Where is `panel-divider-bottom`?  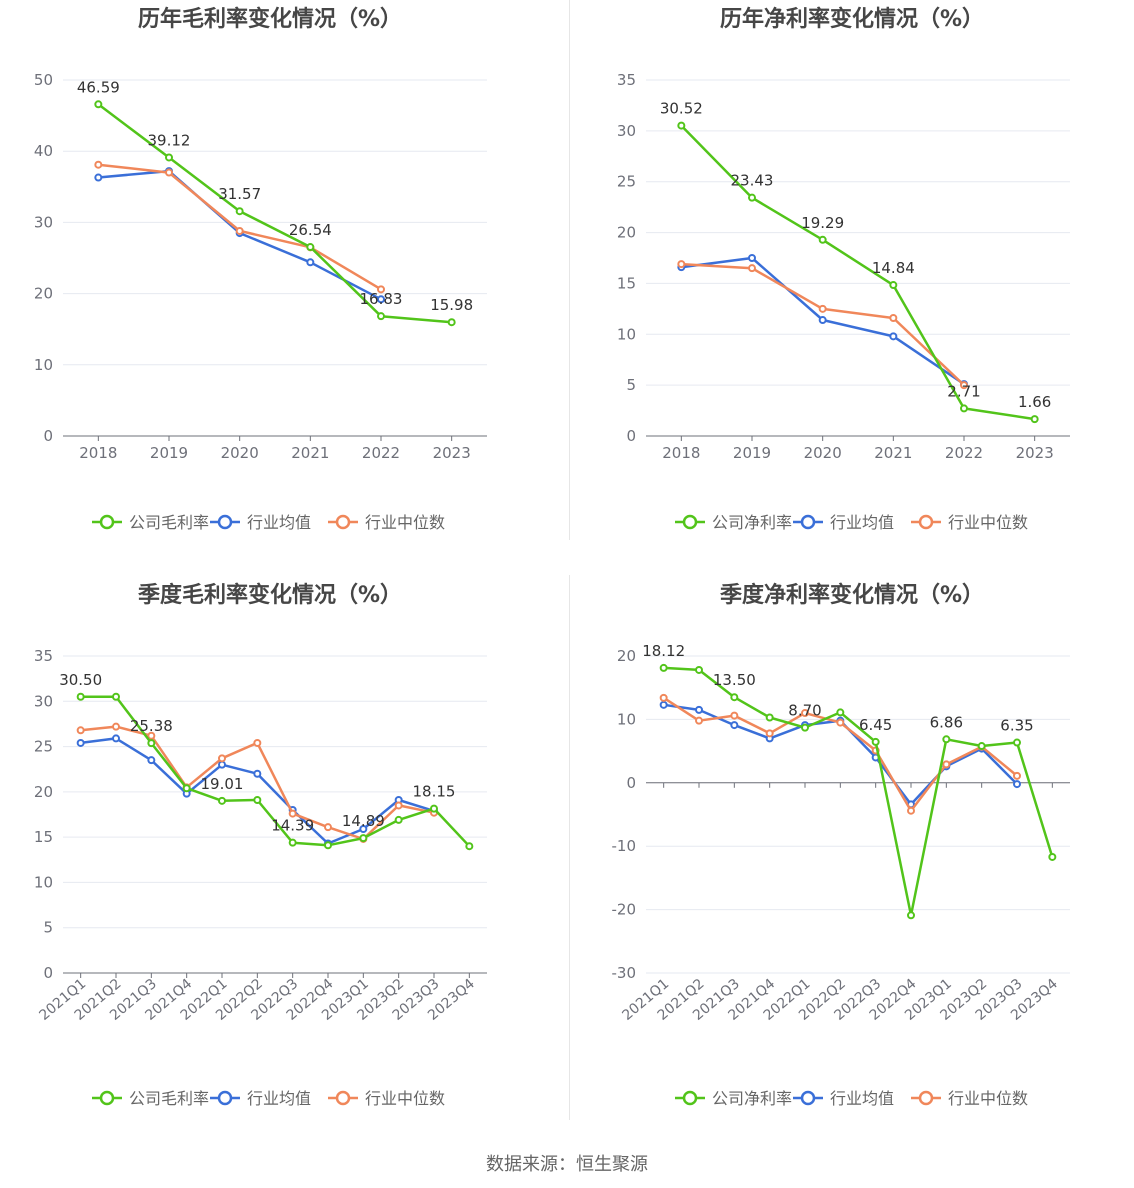
panel-divider-bottom is located at coordinates (569, 847).